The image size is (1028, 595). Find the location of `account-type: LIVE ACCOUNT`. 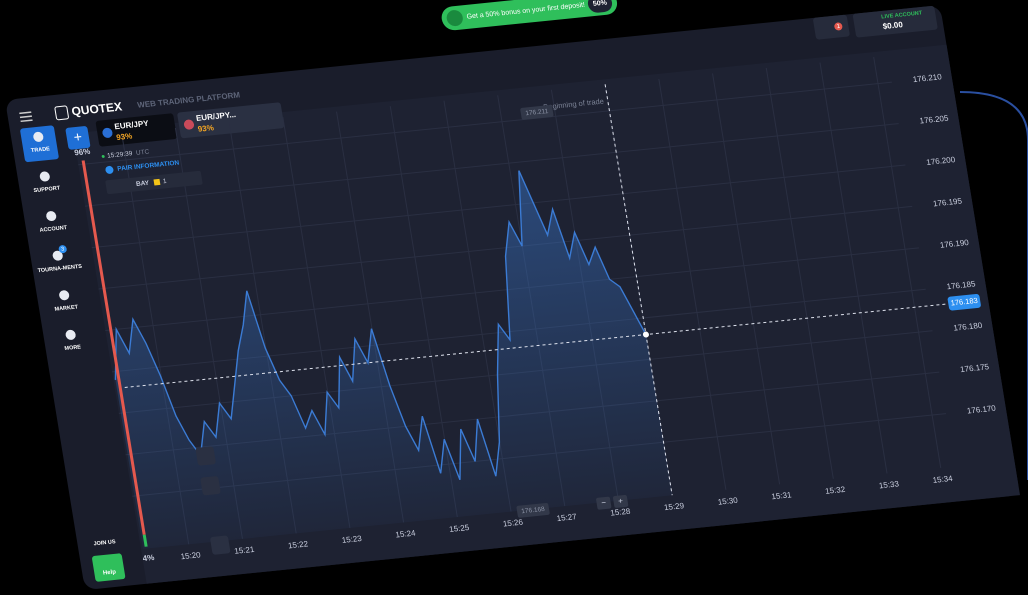

account-type: LIVE ACCOUNT is located at coordinates (902, 15).